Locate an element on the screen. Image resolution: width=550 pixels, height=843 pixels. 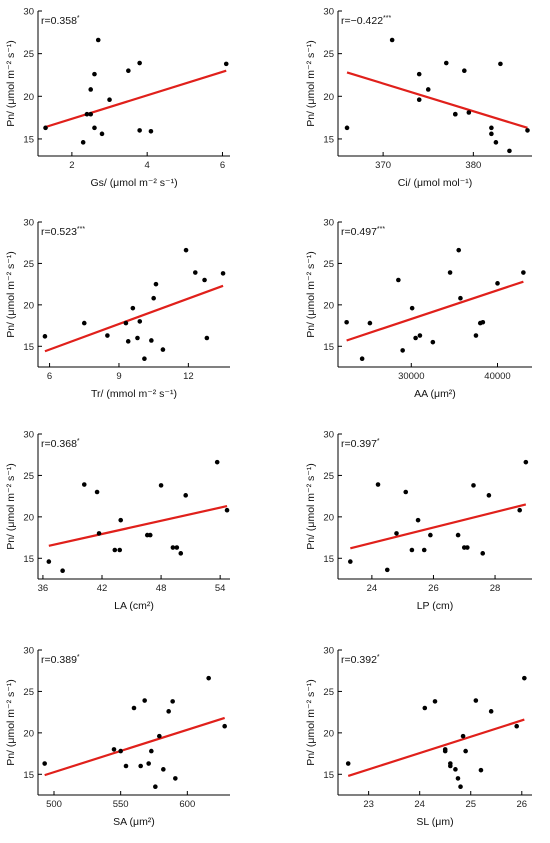
correlation-label: r=0.397* is located at coordinates (360, 444).